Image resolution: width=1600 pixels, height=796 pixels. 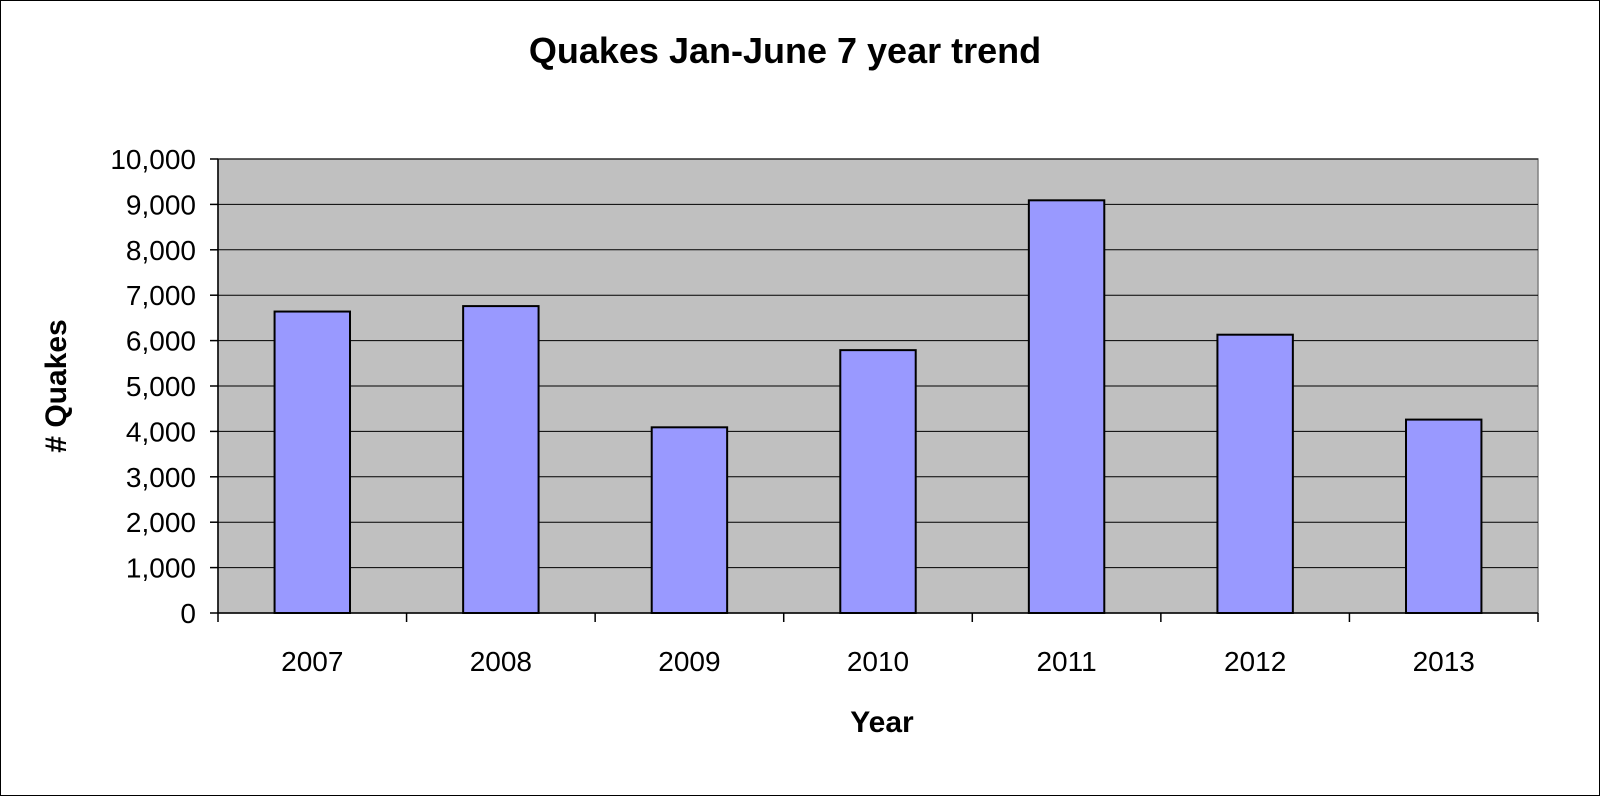 What do you see at coordinates (161, 431) in the screenshot?
I see `y-tick-label: 4,000` at bounding box center [161, 431].